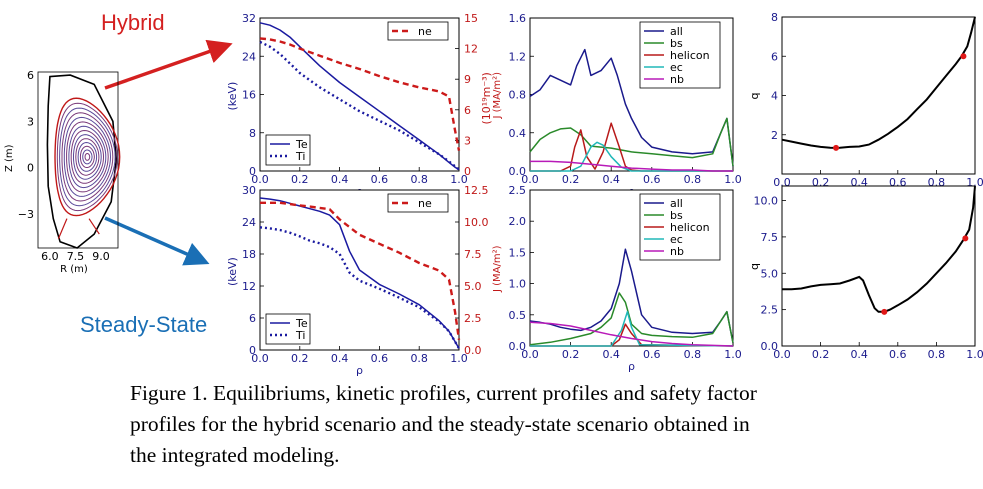 The width and height of the screenshot is (983, 489). What do you see at coordinates (690, 227) in the screenshot?
I see `current-steady-legend-label-helicon: helicon` at bounding box center [690, 227].